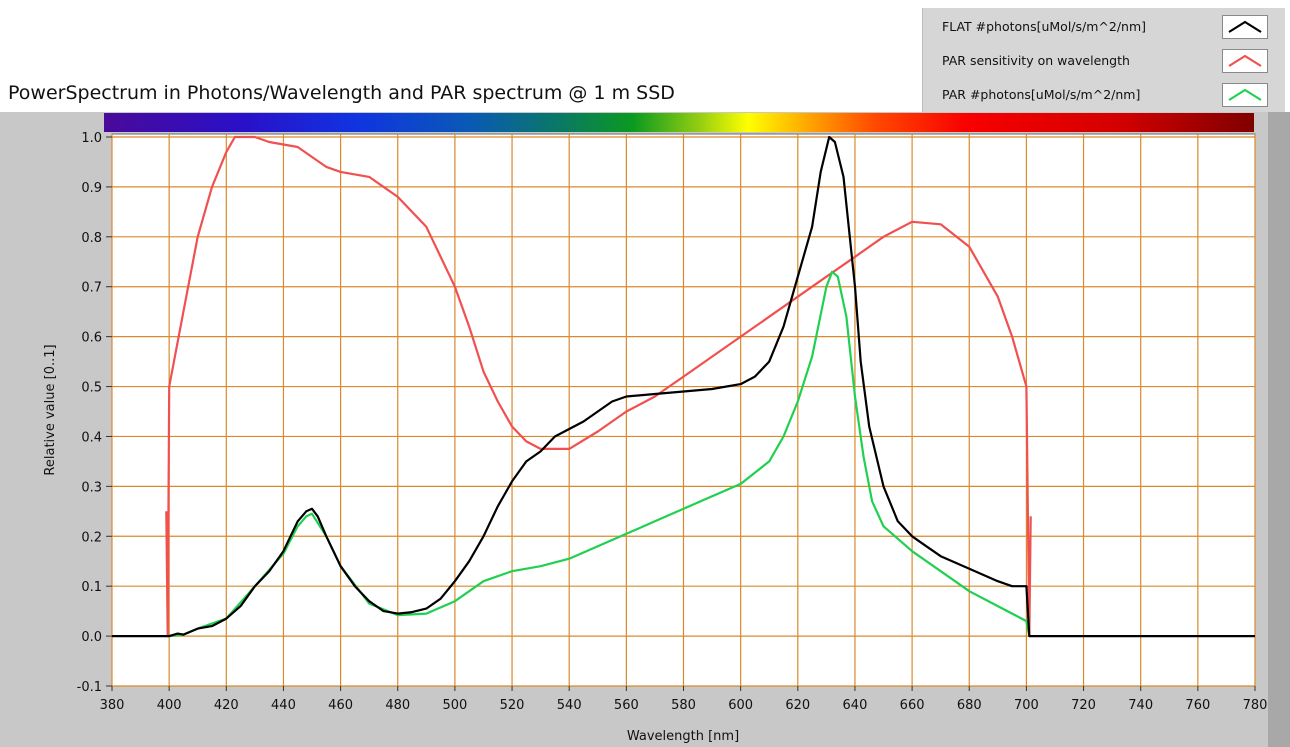 The height and width of the screenshot is (747, 1290). I want to click on legend-item-par-photons: PAR #photons[uMol/s/m^2/nm], so click(1104, 94).